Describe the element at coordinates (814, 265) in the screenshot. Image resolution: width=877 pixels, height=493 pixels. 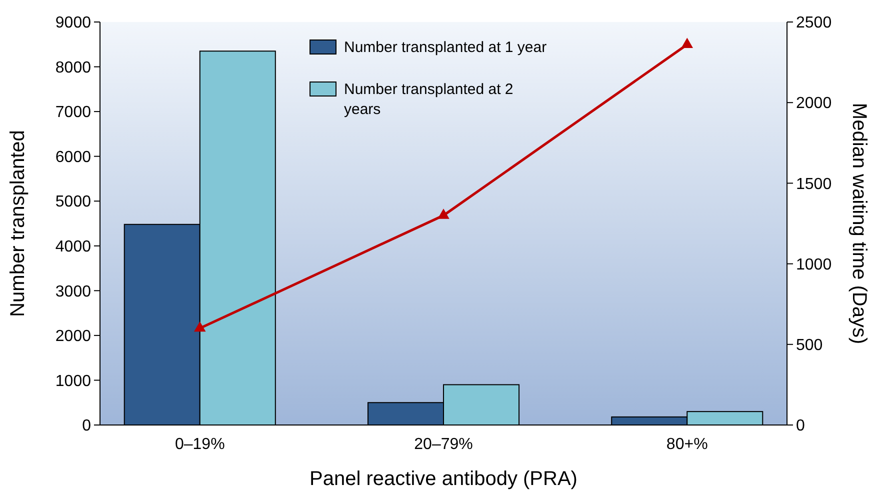
I see `y2-tick-label: 1000` at that location.